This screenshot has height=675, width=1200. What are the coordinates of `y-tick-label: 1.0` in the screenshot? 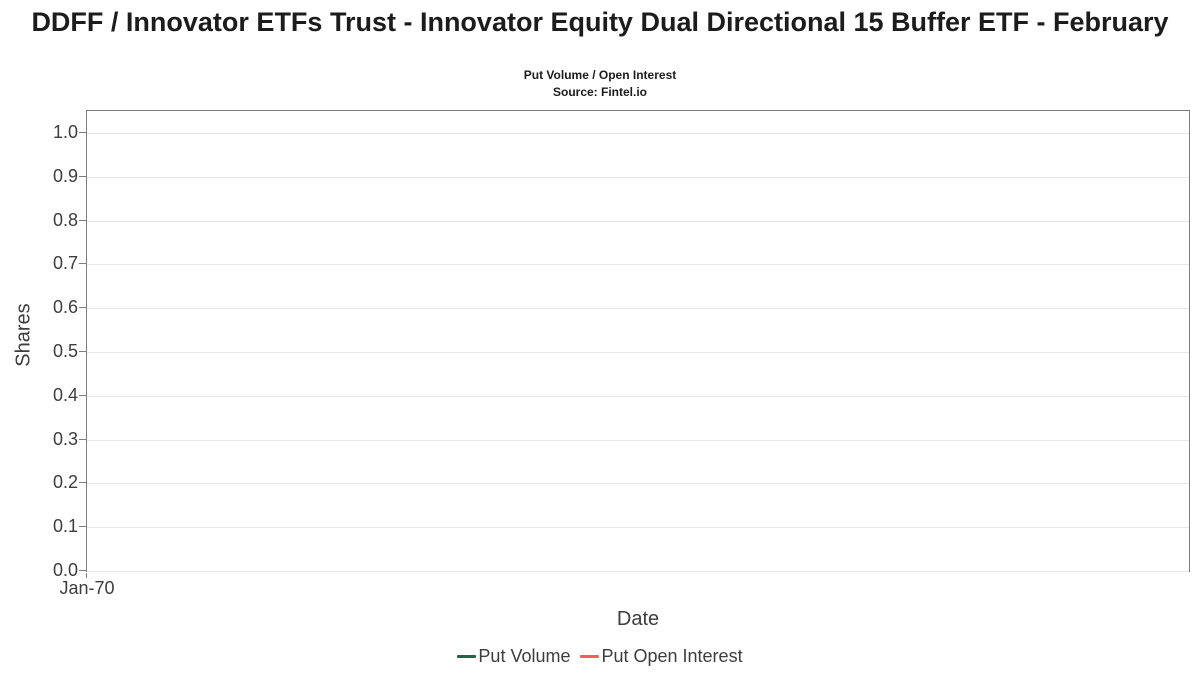 It's located at (65, 132).